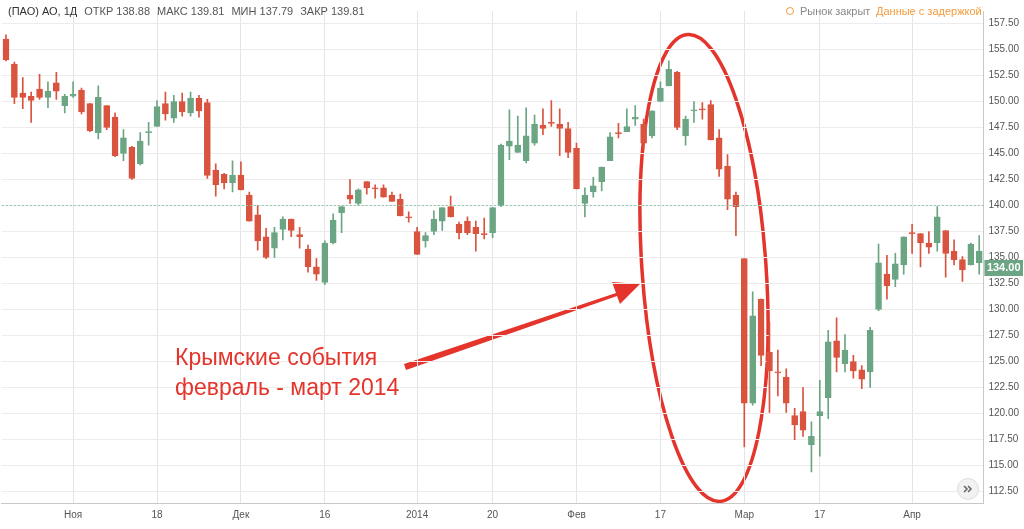 This screenshot has width=1024, height=529. I want to click on x-tick-label: Мар, so click(744, 514).